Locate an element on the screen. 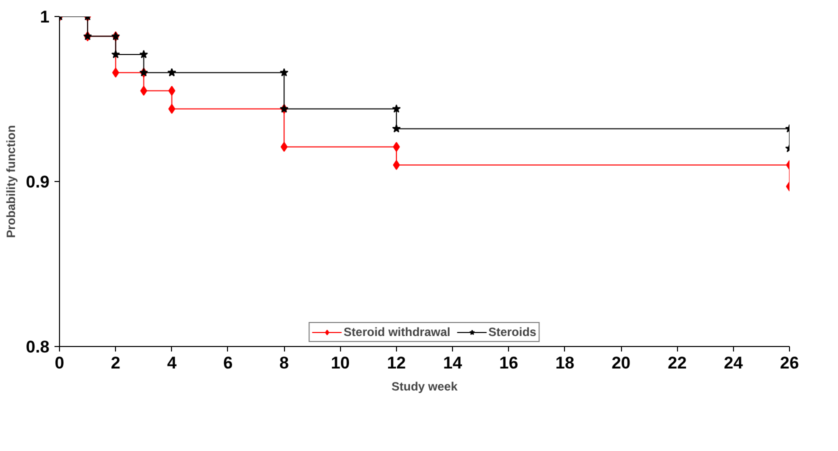  legend-label: Steroid withdrawal is located at coordinates (397, 332).